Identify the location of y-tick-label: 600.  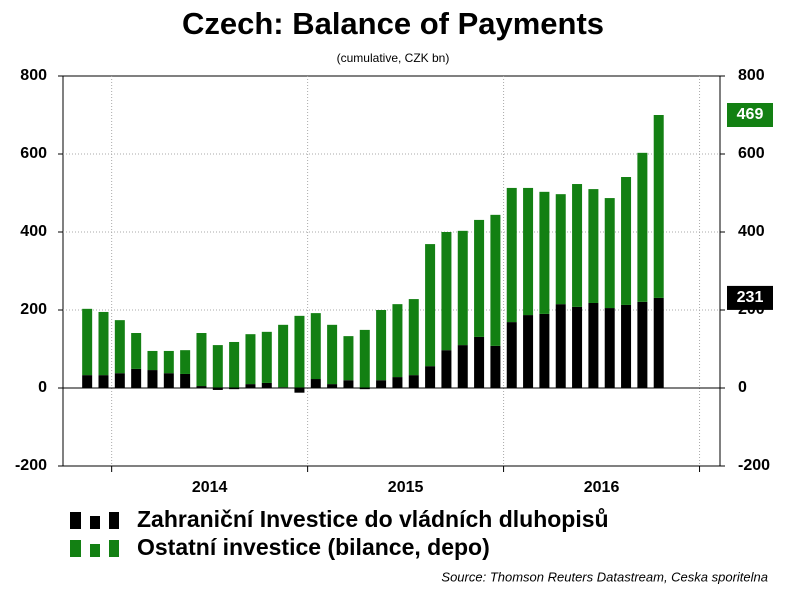
(33, 153).